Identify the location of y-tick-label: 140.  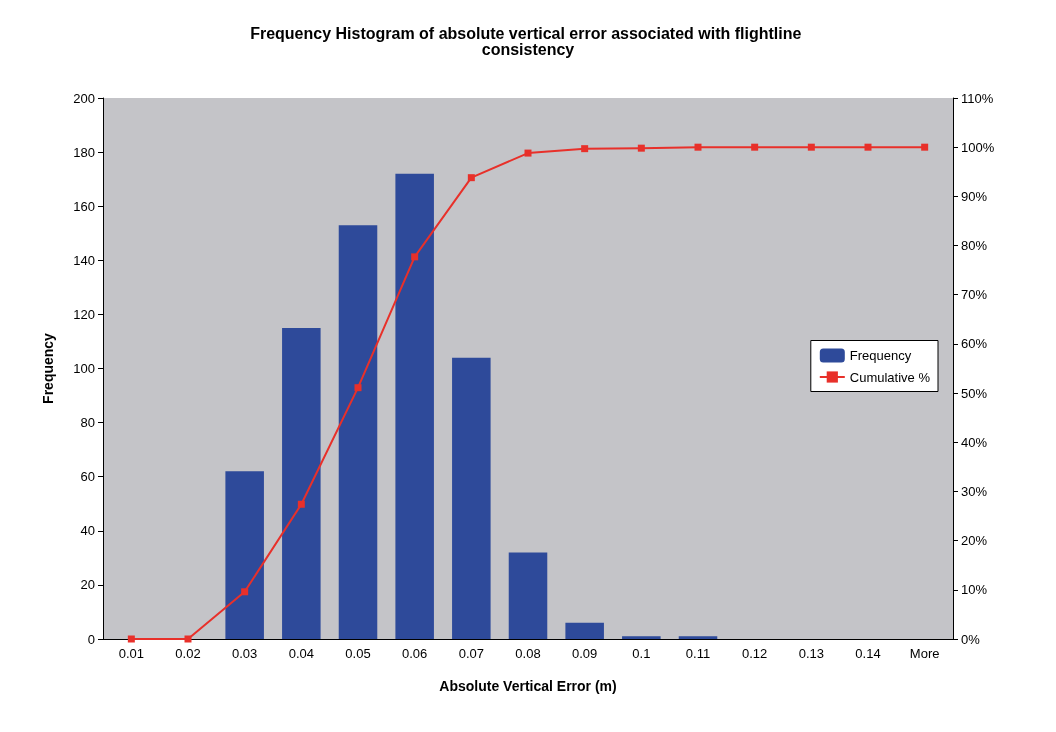
(84, 260).